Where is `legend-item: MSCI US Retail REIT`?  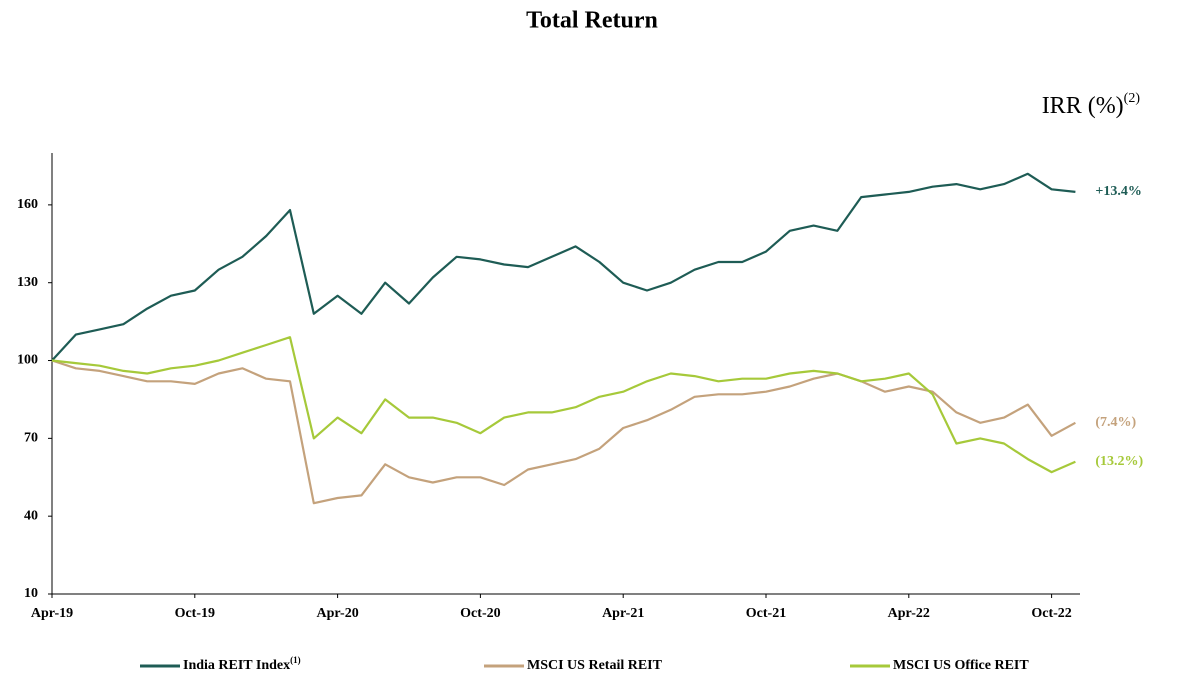 legend-item: MSCI US Retail REIT is located at coordinates (573, 665).